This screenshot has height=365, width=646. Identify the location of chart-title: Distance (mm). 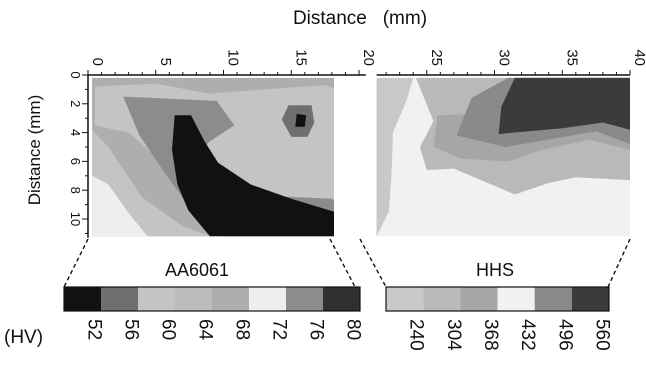
(360, 18).